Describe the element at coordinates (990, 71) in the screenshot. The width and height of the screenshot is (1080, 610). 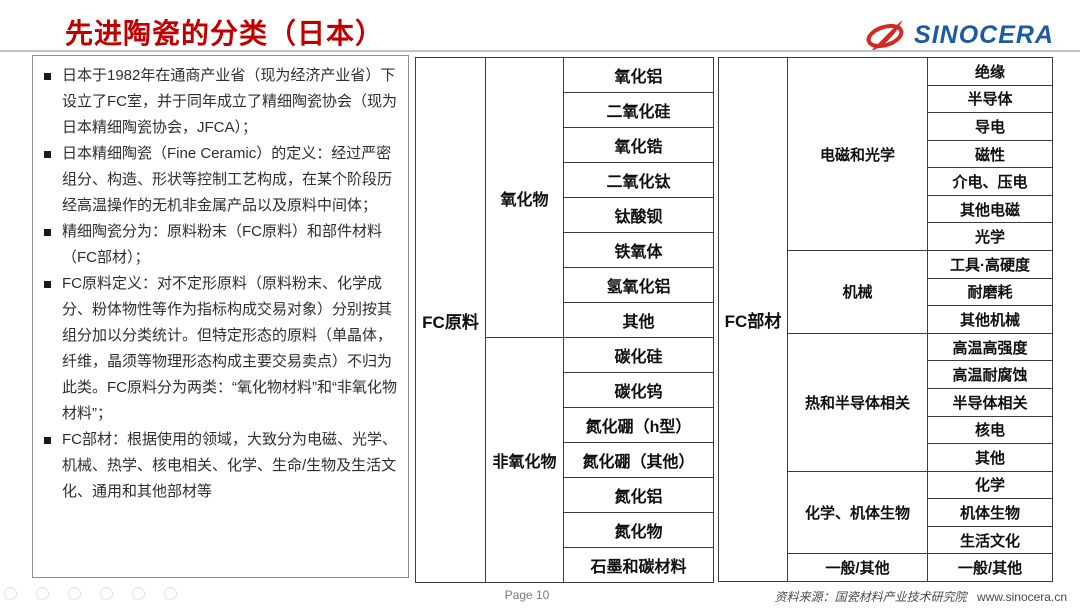
I see `item-cell: 绝缘` at that location.